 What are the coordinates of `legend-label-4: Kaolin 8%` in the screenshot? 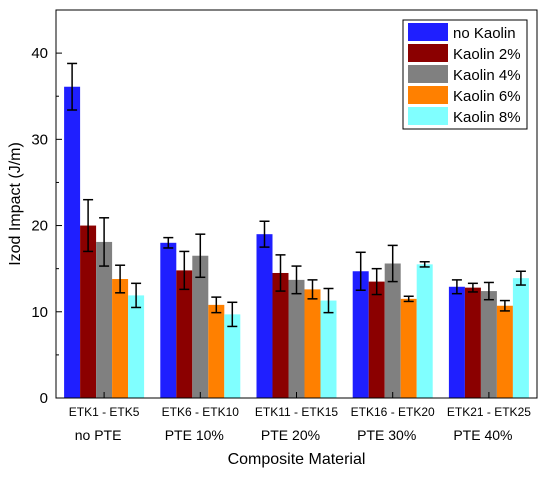 It's located at (487, 117).